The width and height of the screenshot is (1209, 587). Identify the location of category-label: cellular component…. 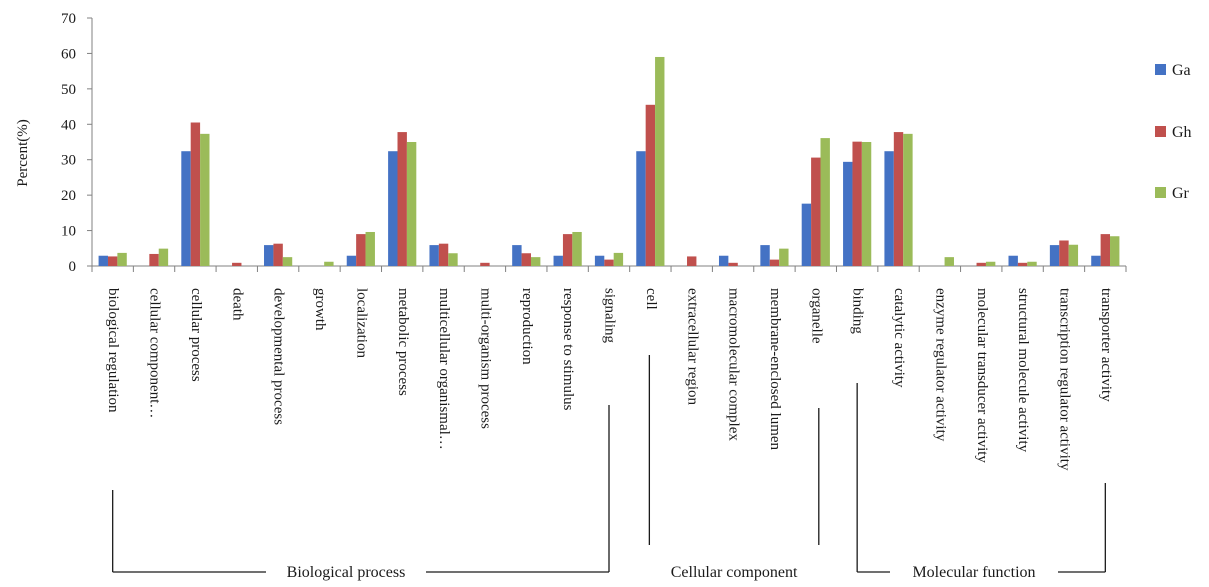
(155, 353).